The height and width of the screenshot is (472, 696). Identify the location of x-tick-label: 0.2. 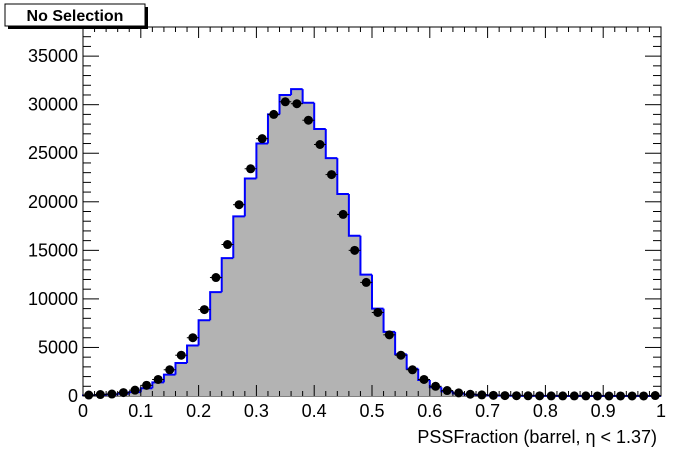
(198, 411).